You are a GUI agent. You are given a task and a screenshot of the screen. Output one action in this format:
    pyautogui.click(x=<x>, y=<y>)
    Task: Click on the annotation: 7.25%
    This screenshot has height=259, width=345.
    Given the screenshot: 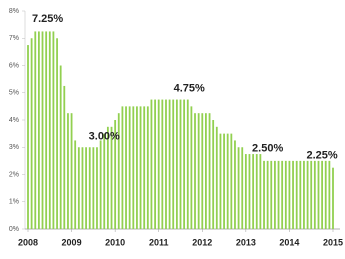 What is the action you would take?
    pyautogui.click(x=47, y=19)
    